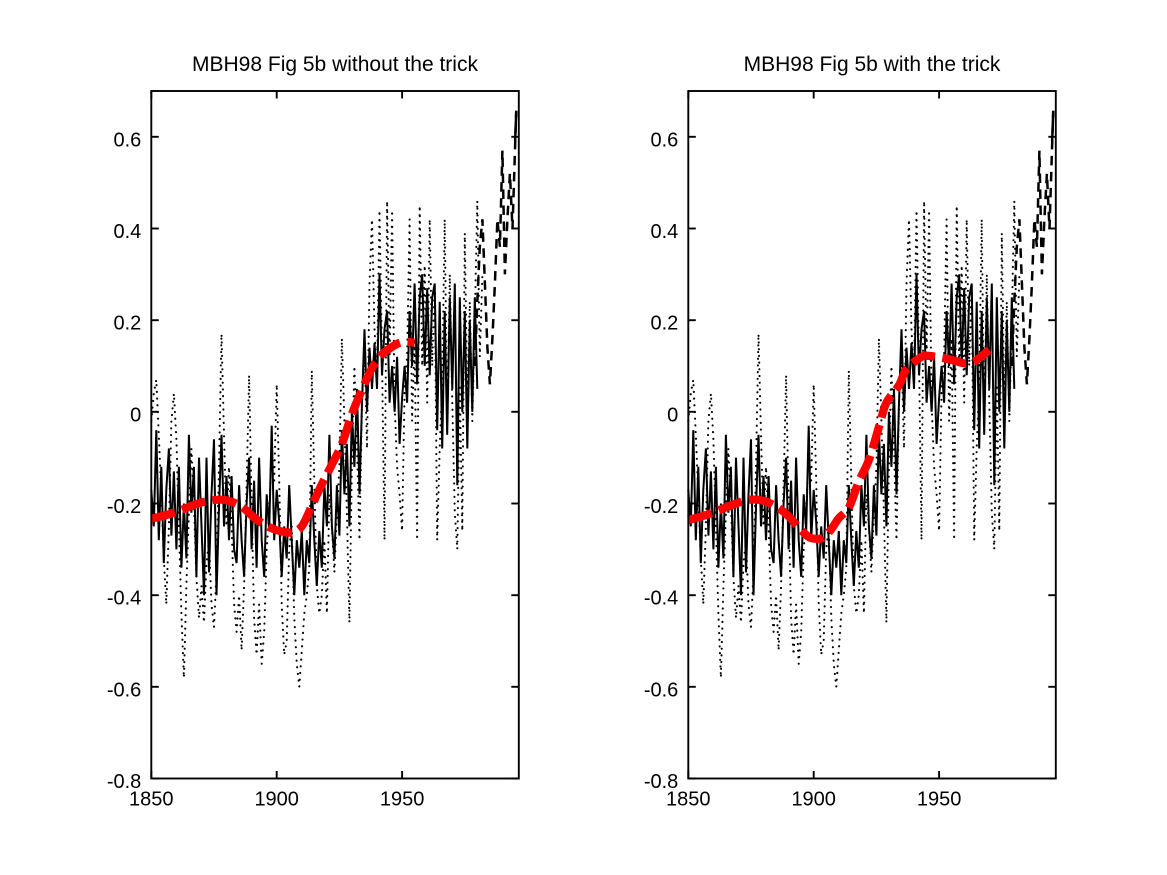 The height and width of the screenshot is (875, 1167). Describe the element at coordinates (872, 64) in the screenshot. I see `svg-text: MBH98 Fig 5b with the trick` at that location.